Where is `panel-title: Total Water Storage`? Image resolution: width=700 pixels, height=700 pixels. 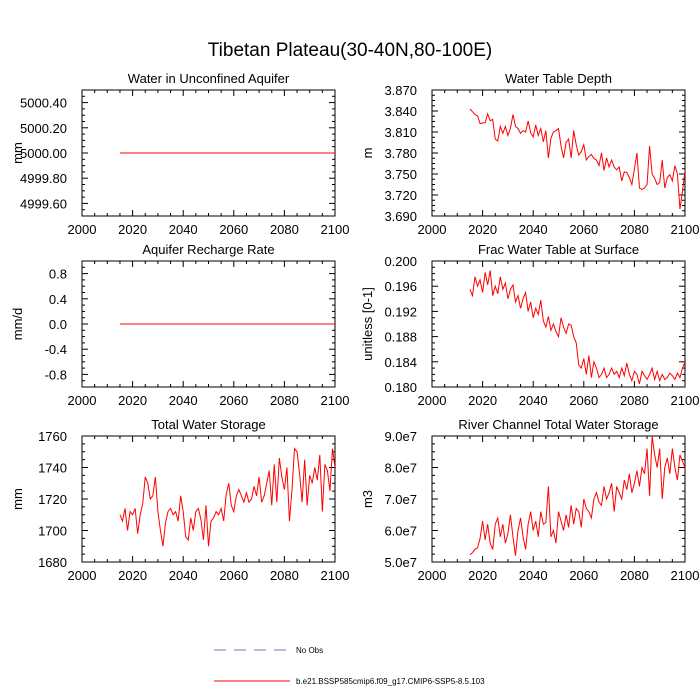
panel-title: Total Water Storage is located at coordinates (208, 424).